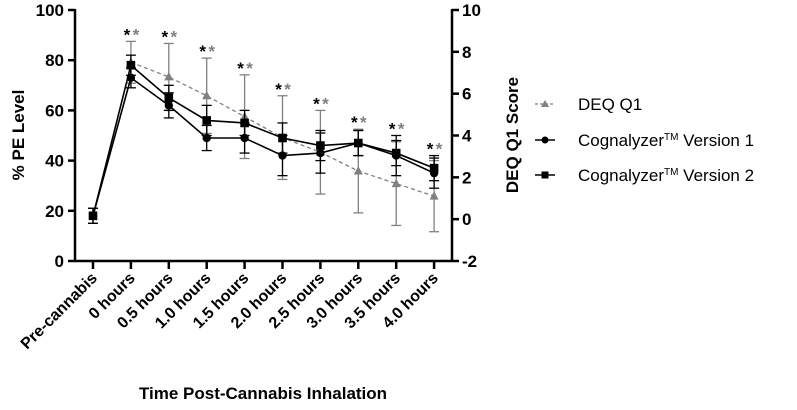 This screenshot has width=797, height=410. Describe the element at coordinates (545, 140) in the screenshot. I see `circle-marker-icon` at that location.